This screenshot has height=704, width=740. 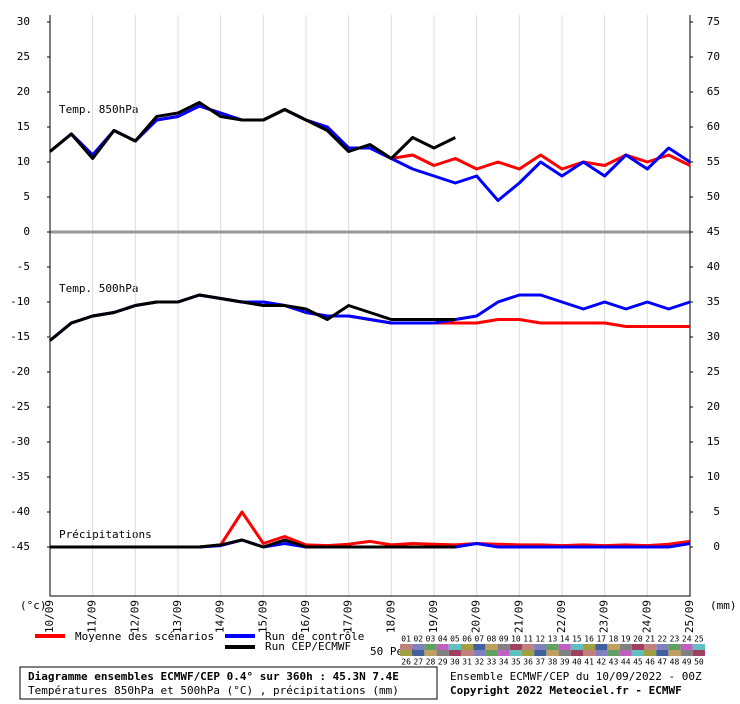 What do you see at coordinates (687, 639) in the screenshot?
I see `perturbation-id: 24` at bounding box center [687, 639].